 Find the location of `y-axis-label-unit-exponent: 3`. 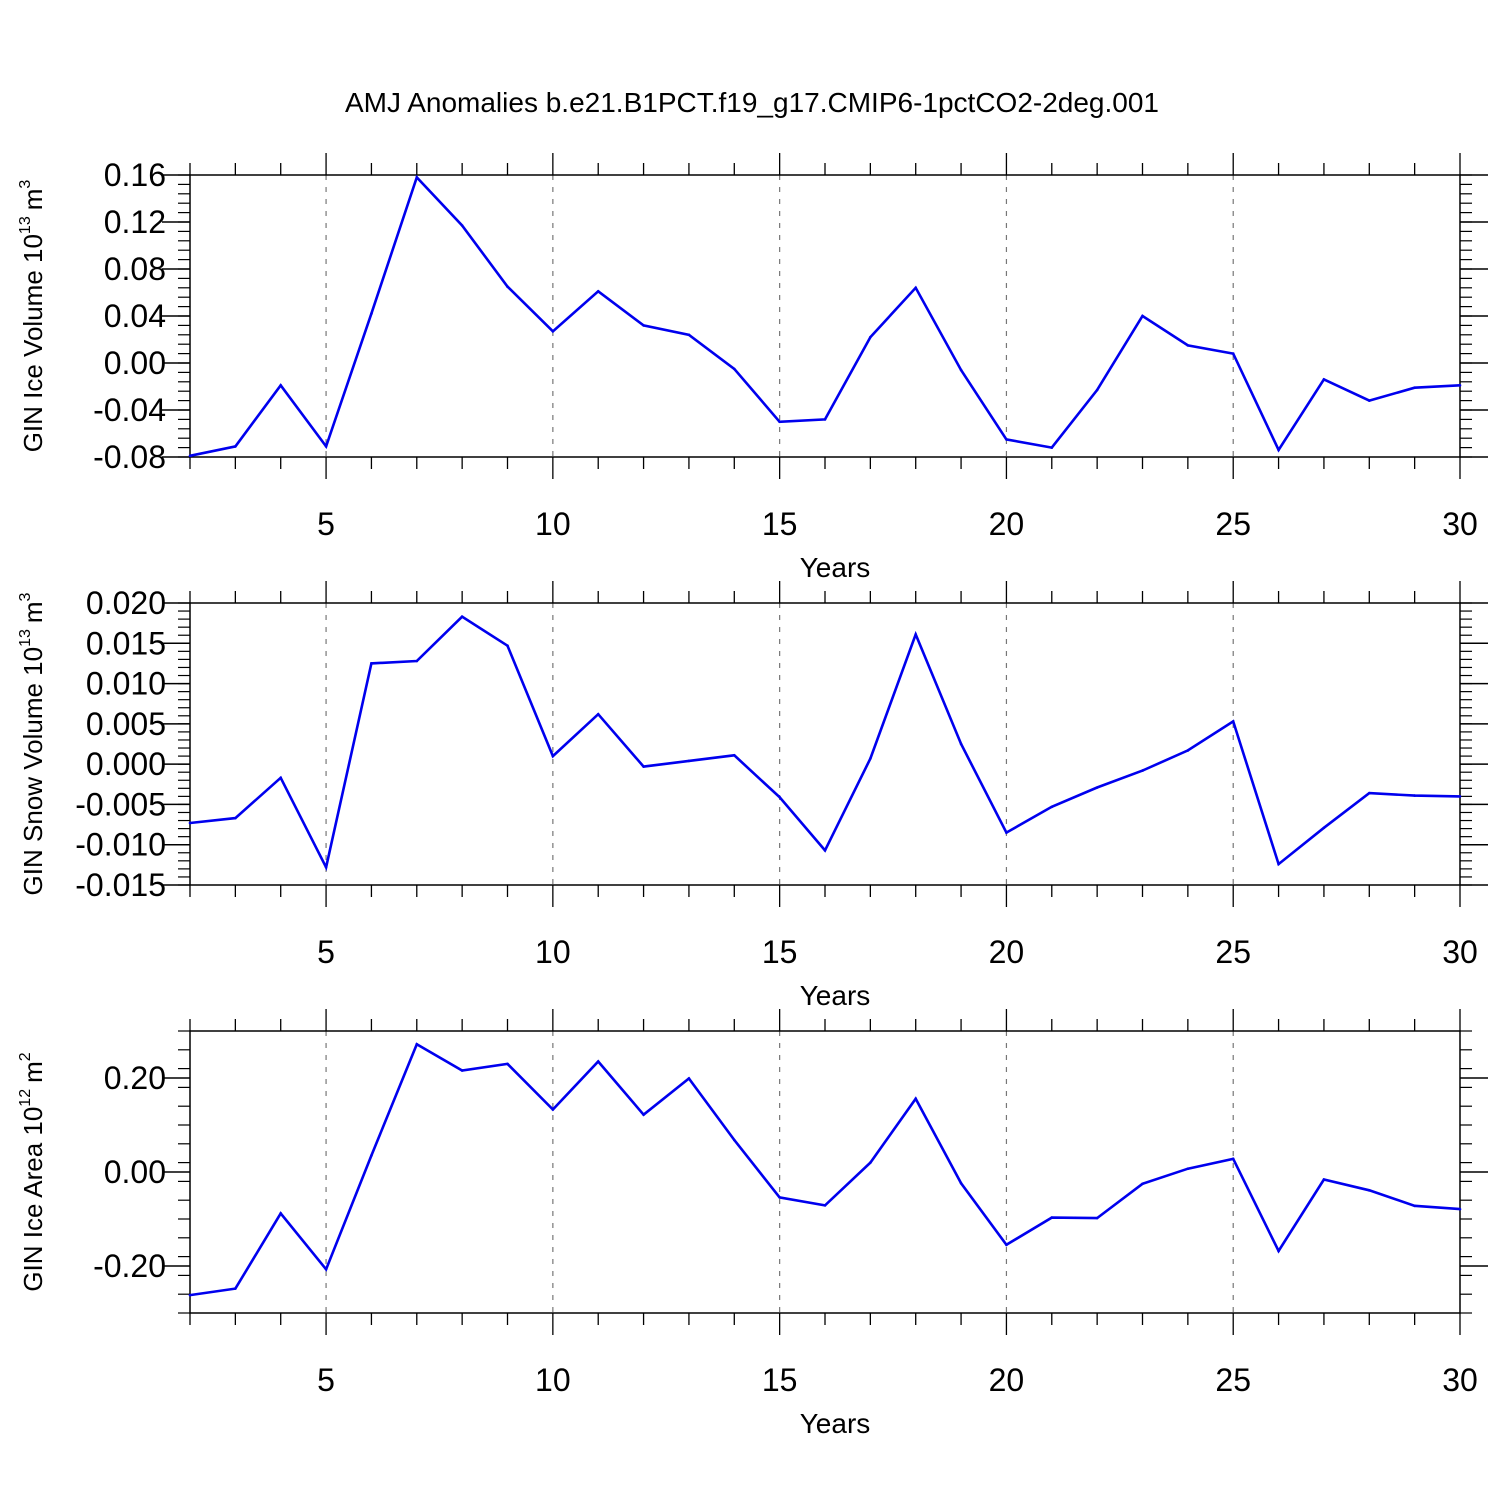

y-axis-label-unit-exponent: 3 is located at coordinates (25, 596).